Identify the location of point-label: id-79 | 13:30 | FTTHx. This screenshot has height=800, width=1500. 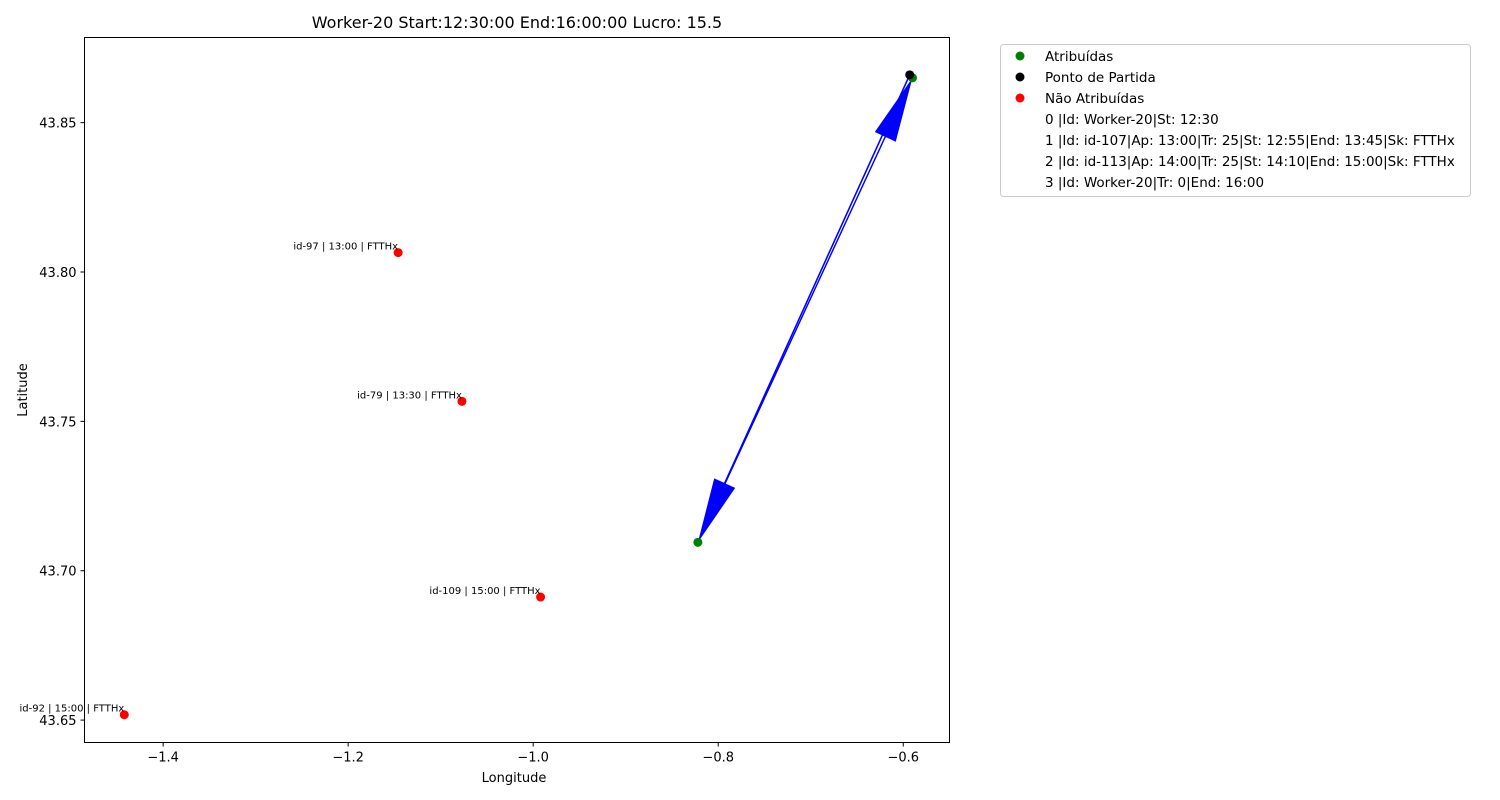
(409, 395).